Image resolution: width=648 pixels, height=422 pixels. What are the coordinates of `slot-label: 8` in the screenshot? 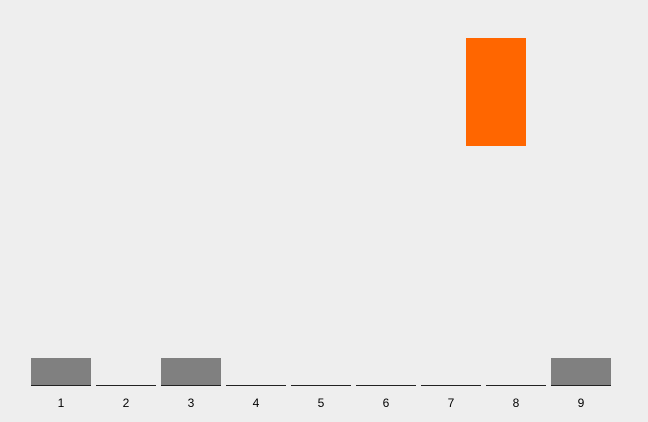 It's located at (516, 403).